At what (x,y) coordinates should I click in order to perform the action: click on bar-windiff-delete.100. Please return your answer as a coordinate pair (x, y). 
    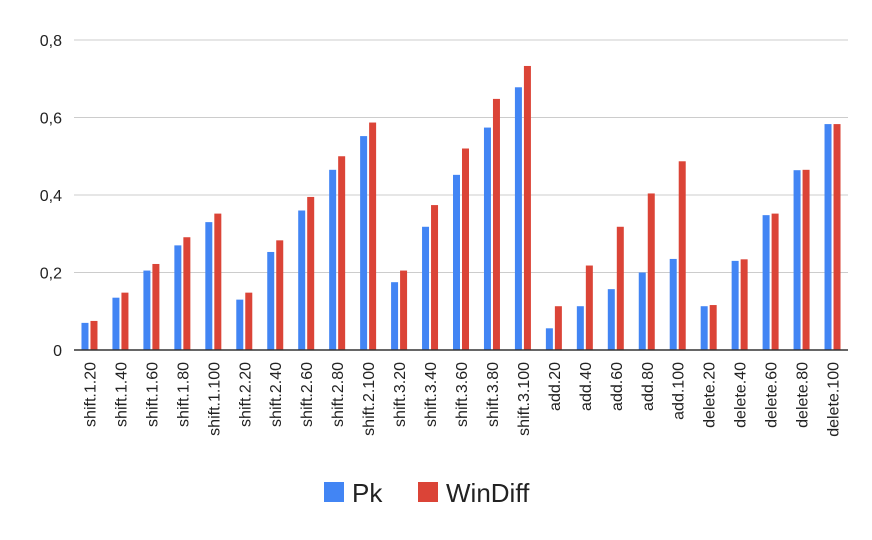
    Looking at the image, I should click on (837, 237).